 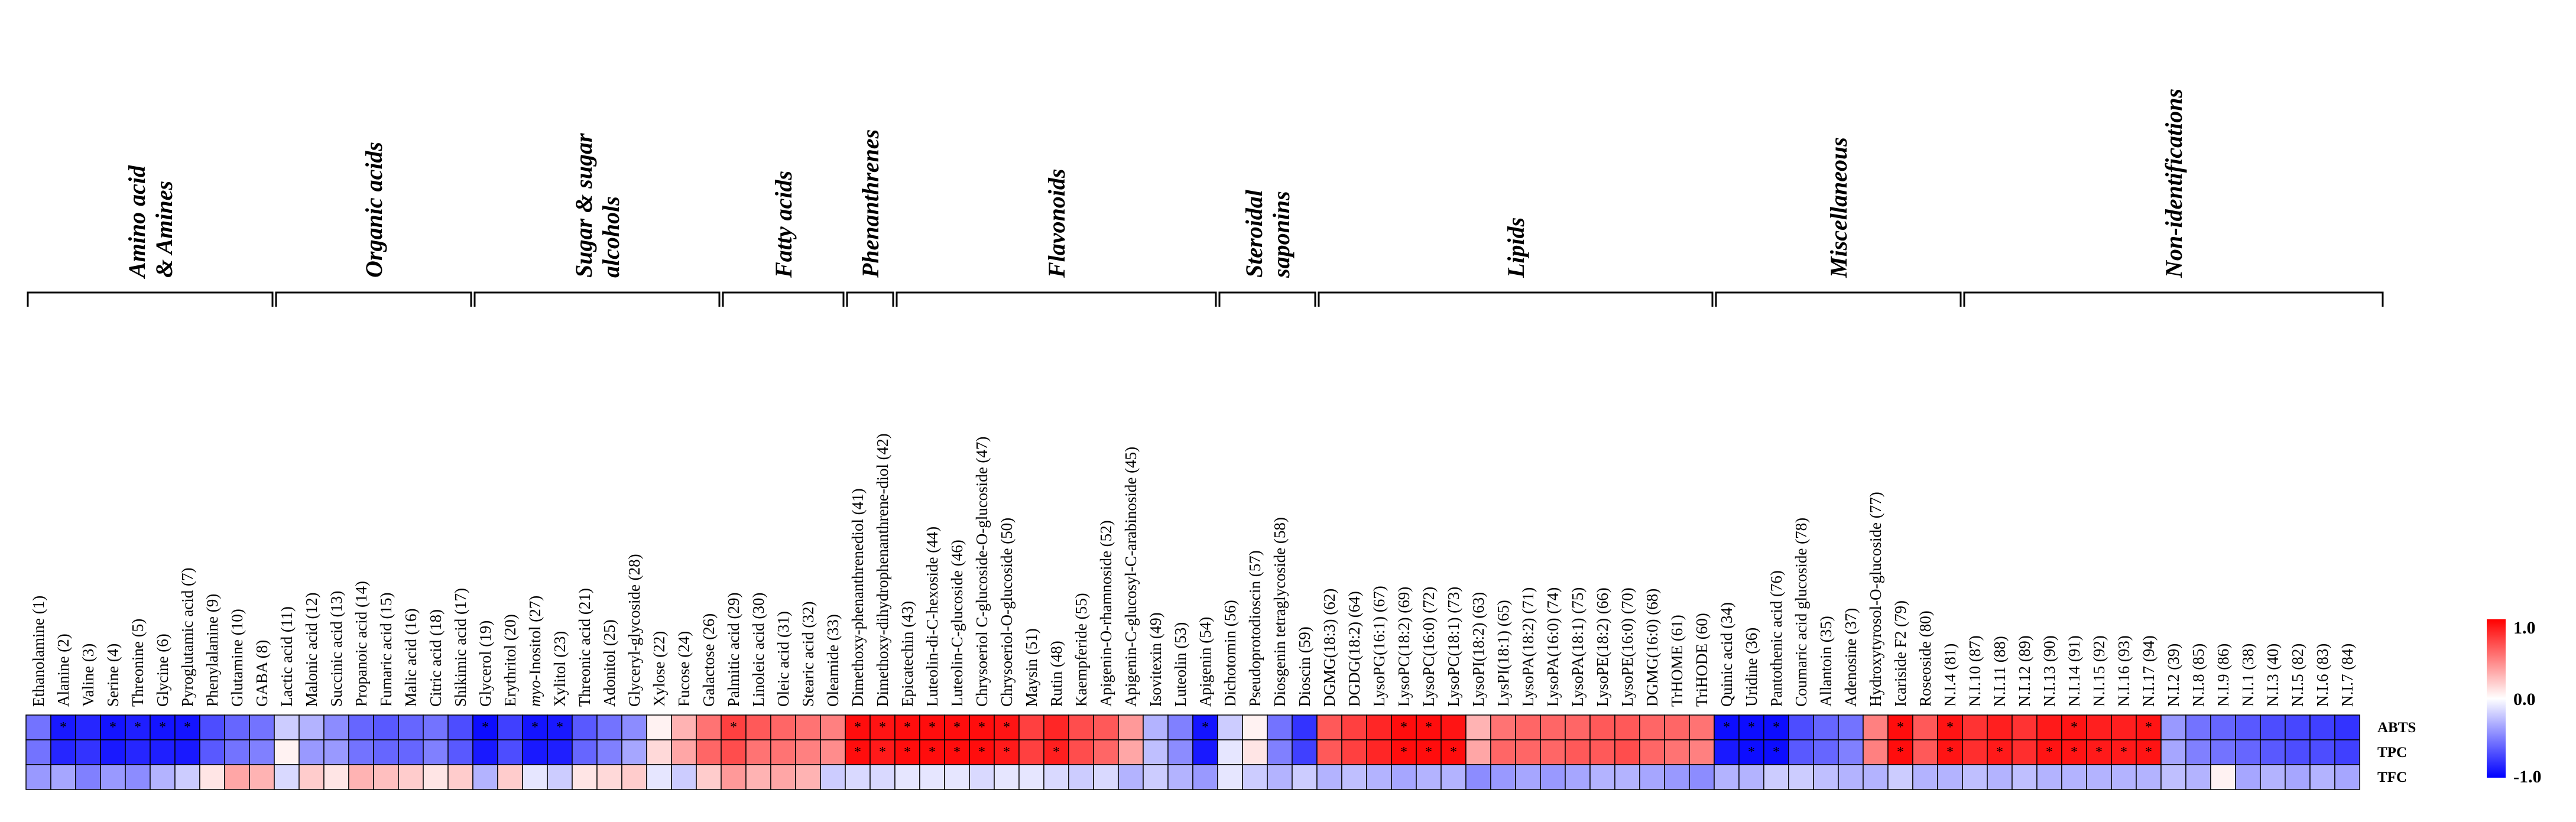 I want to click on column-label: Glutamine (10), so click(x=237, y=658).